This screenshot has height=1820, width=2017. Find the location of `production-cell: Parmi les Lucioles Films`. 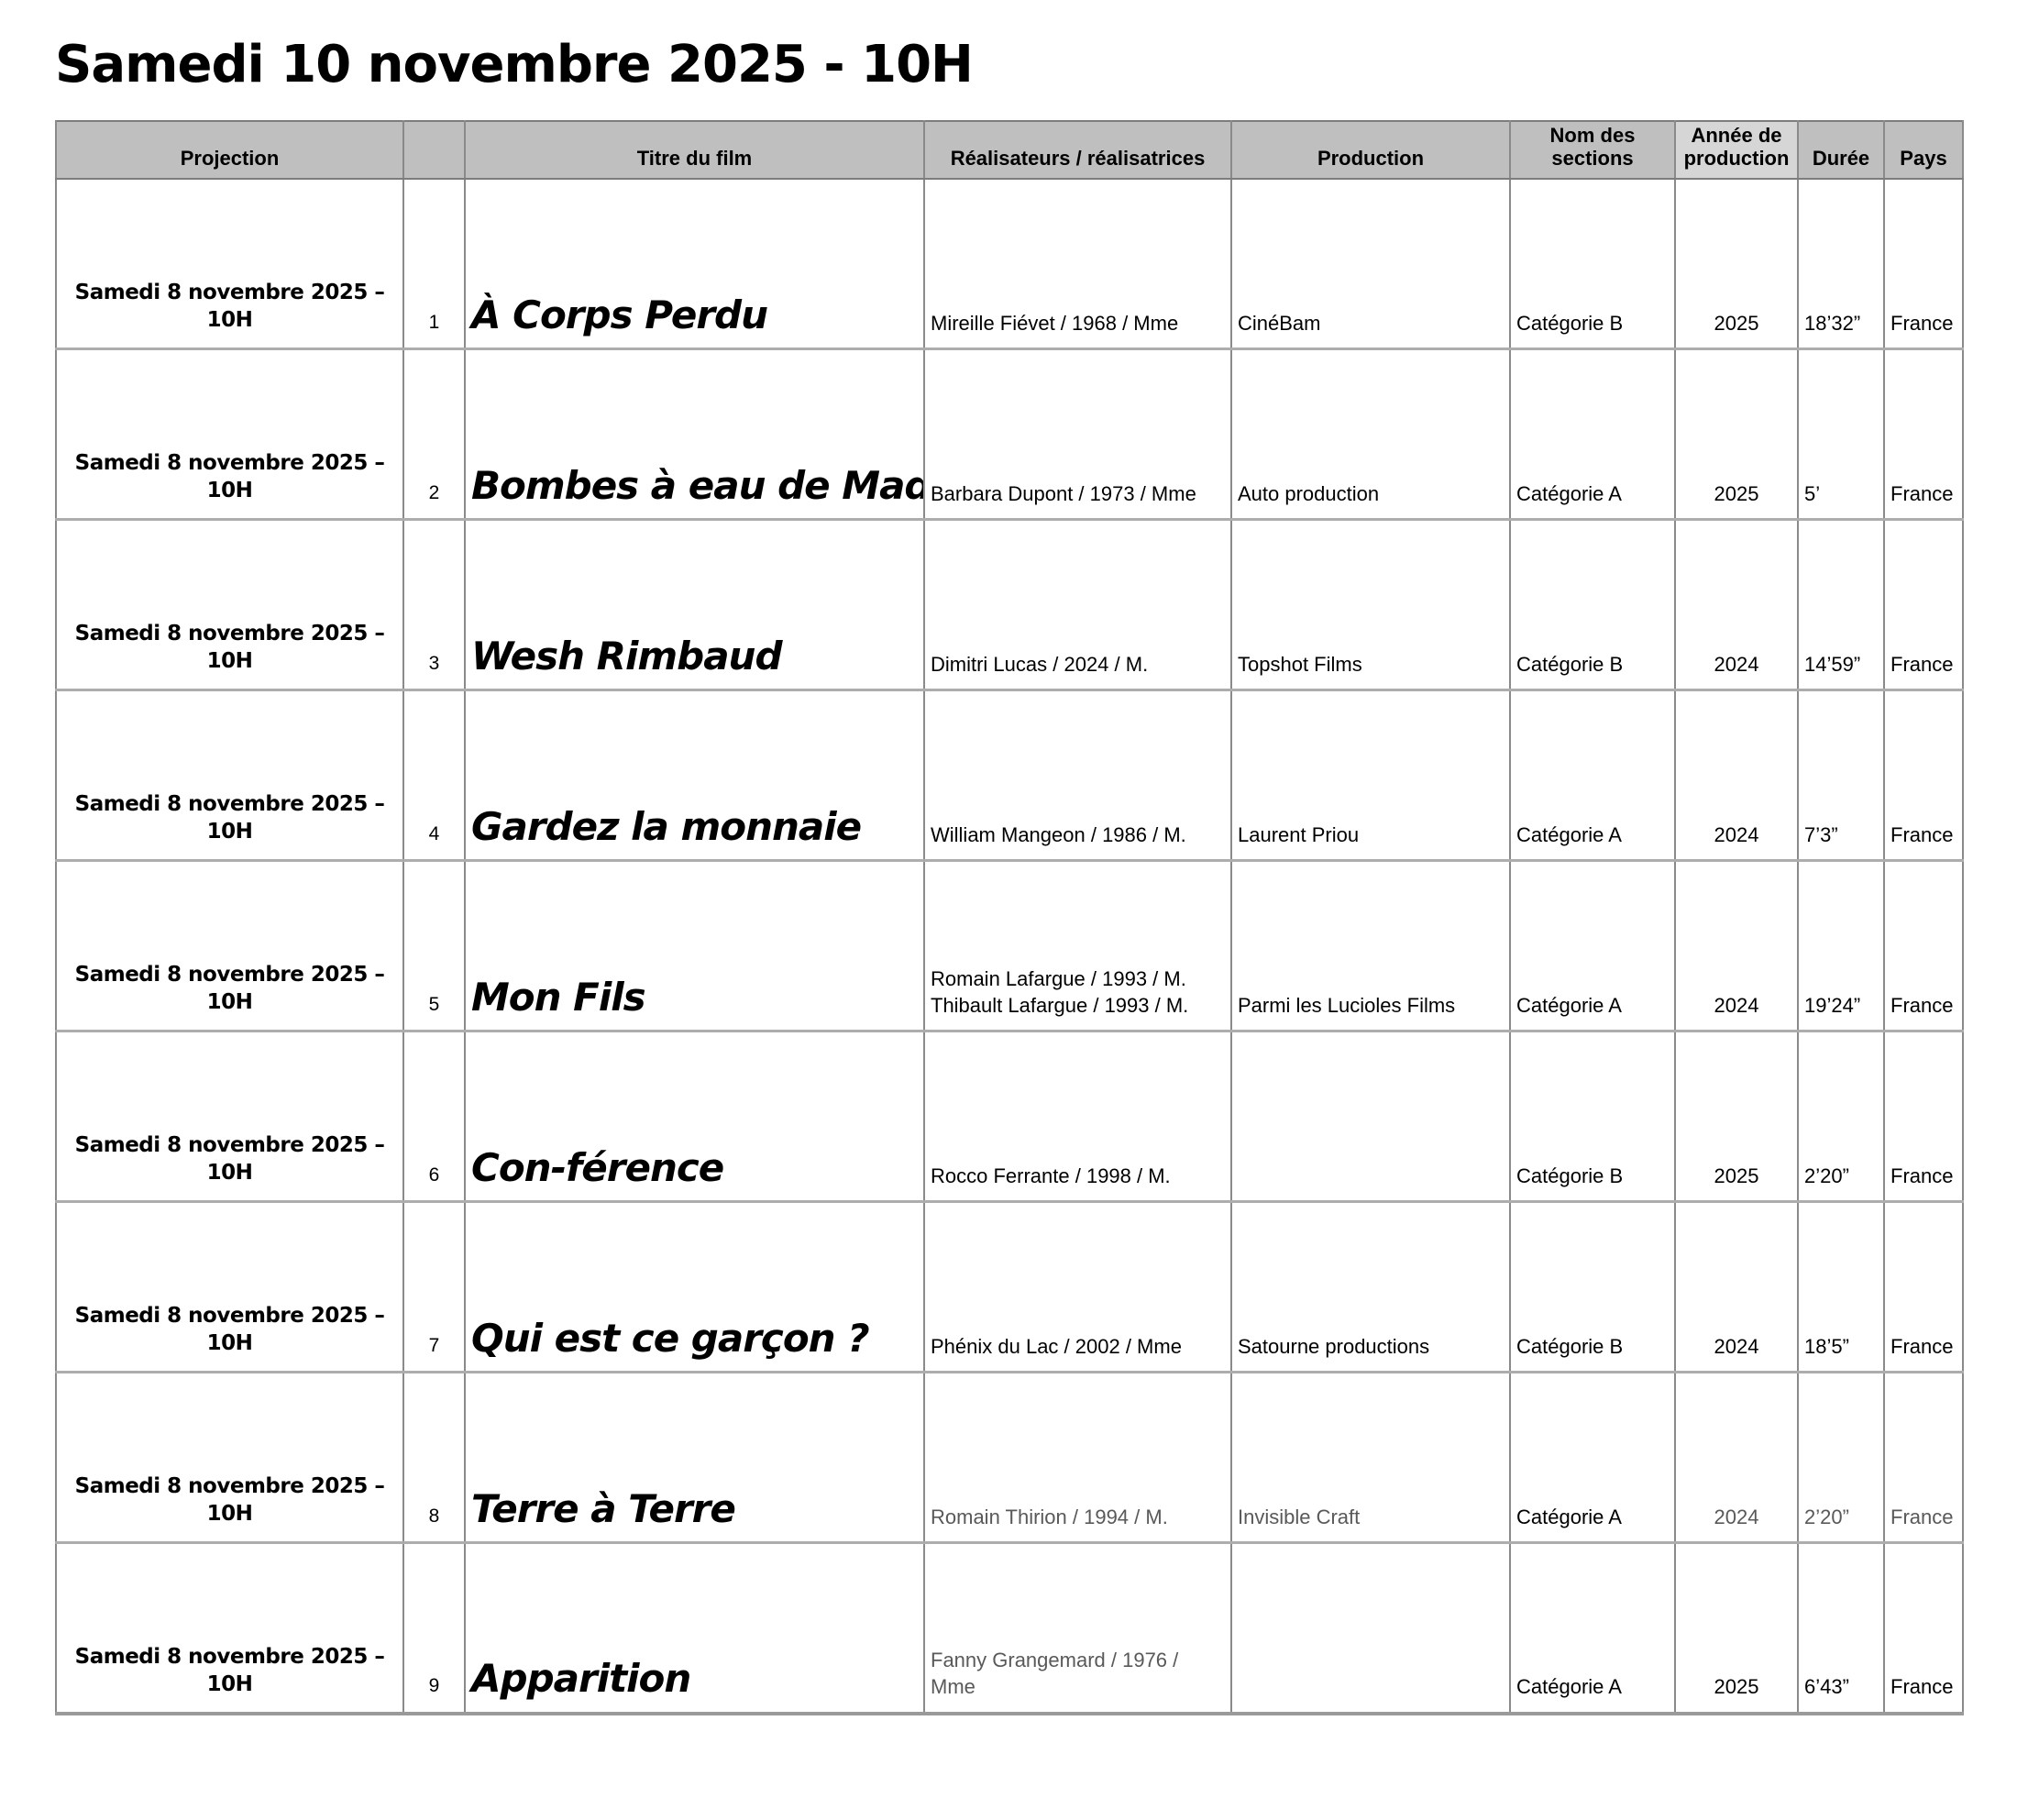

production-cell: Parmi les Lucioles Films is located at coordinates (1371, 946).